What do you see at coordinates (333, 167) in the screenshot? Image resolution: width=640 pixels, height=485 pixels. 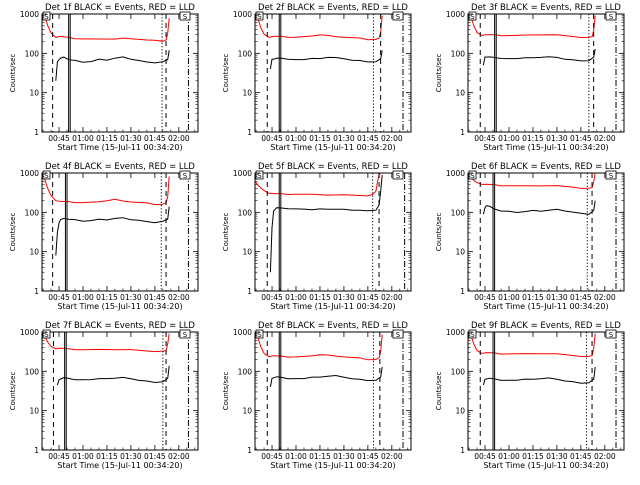 I see `panel-title: Det 5f BLACK = Events, RED = LLD` at bounding box center [333, 167].